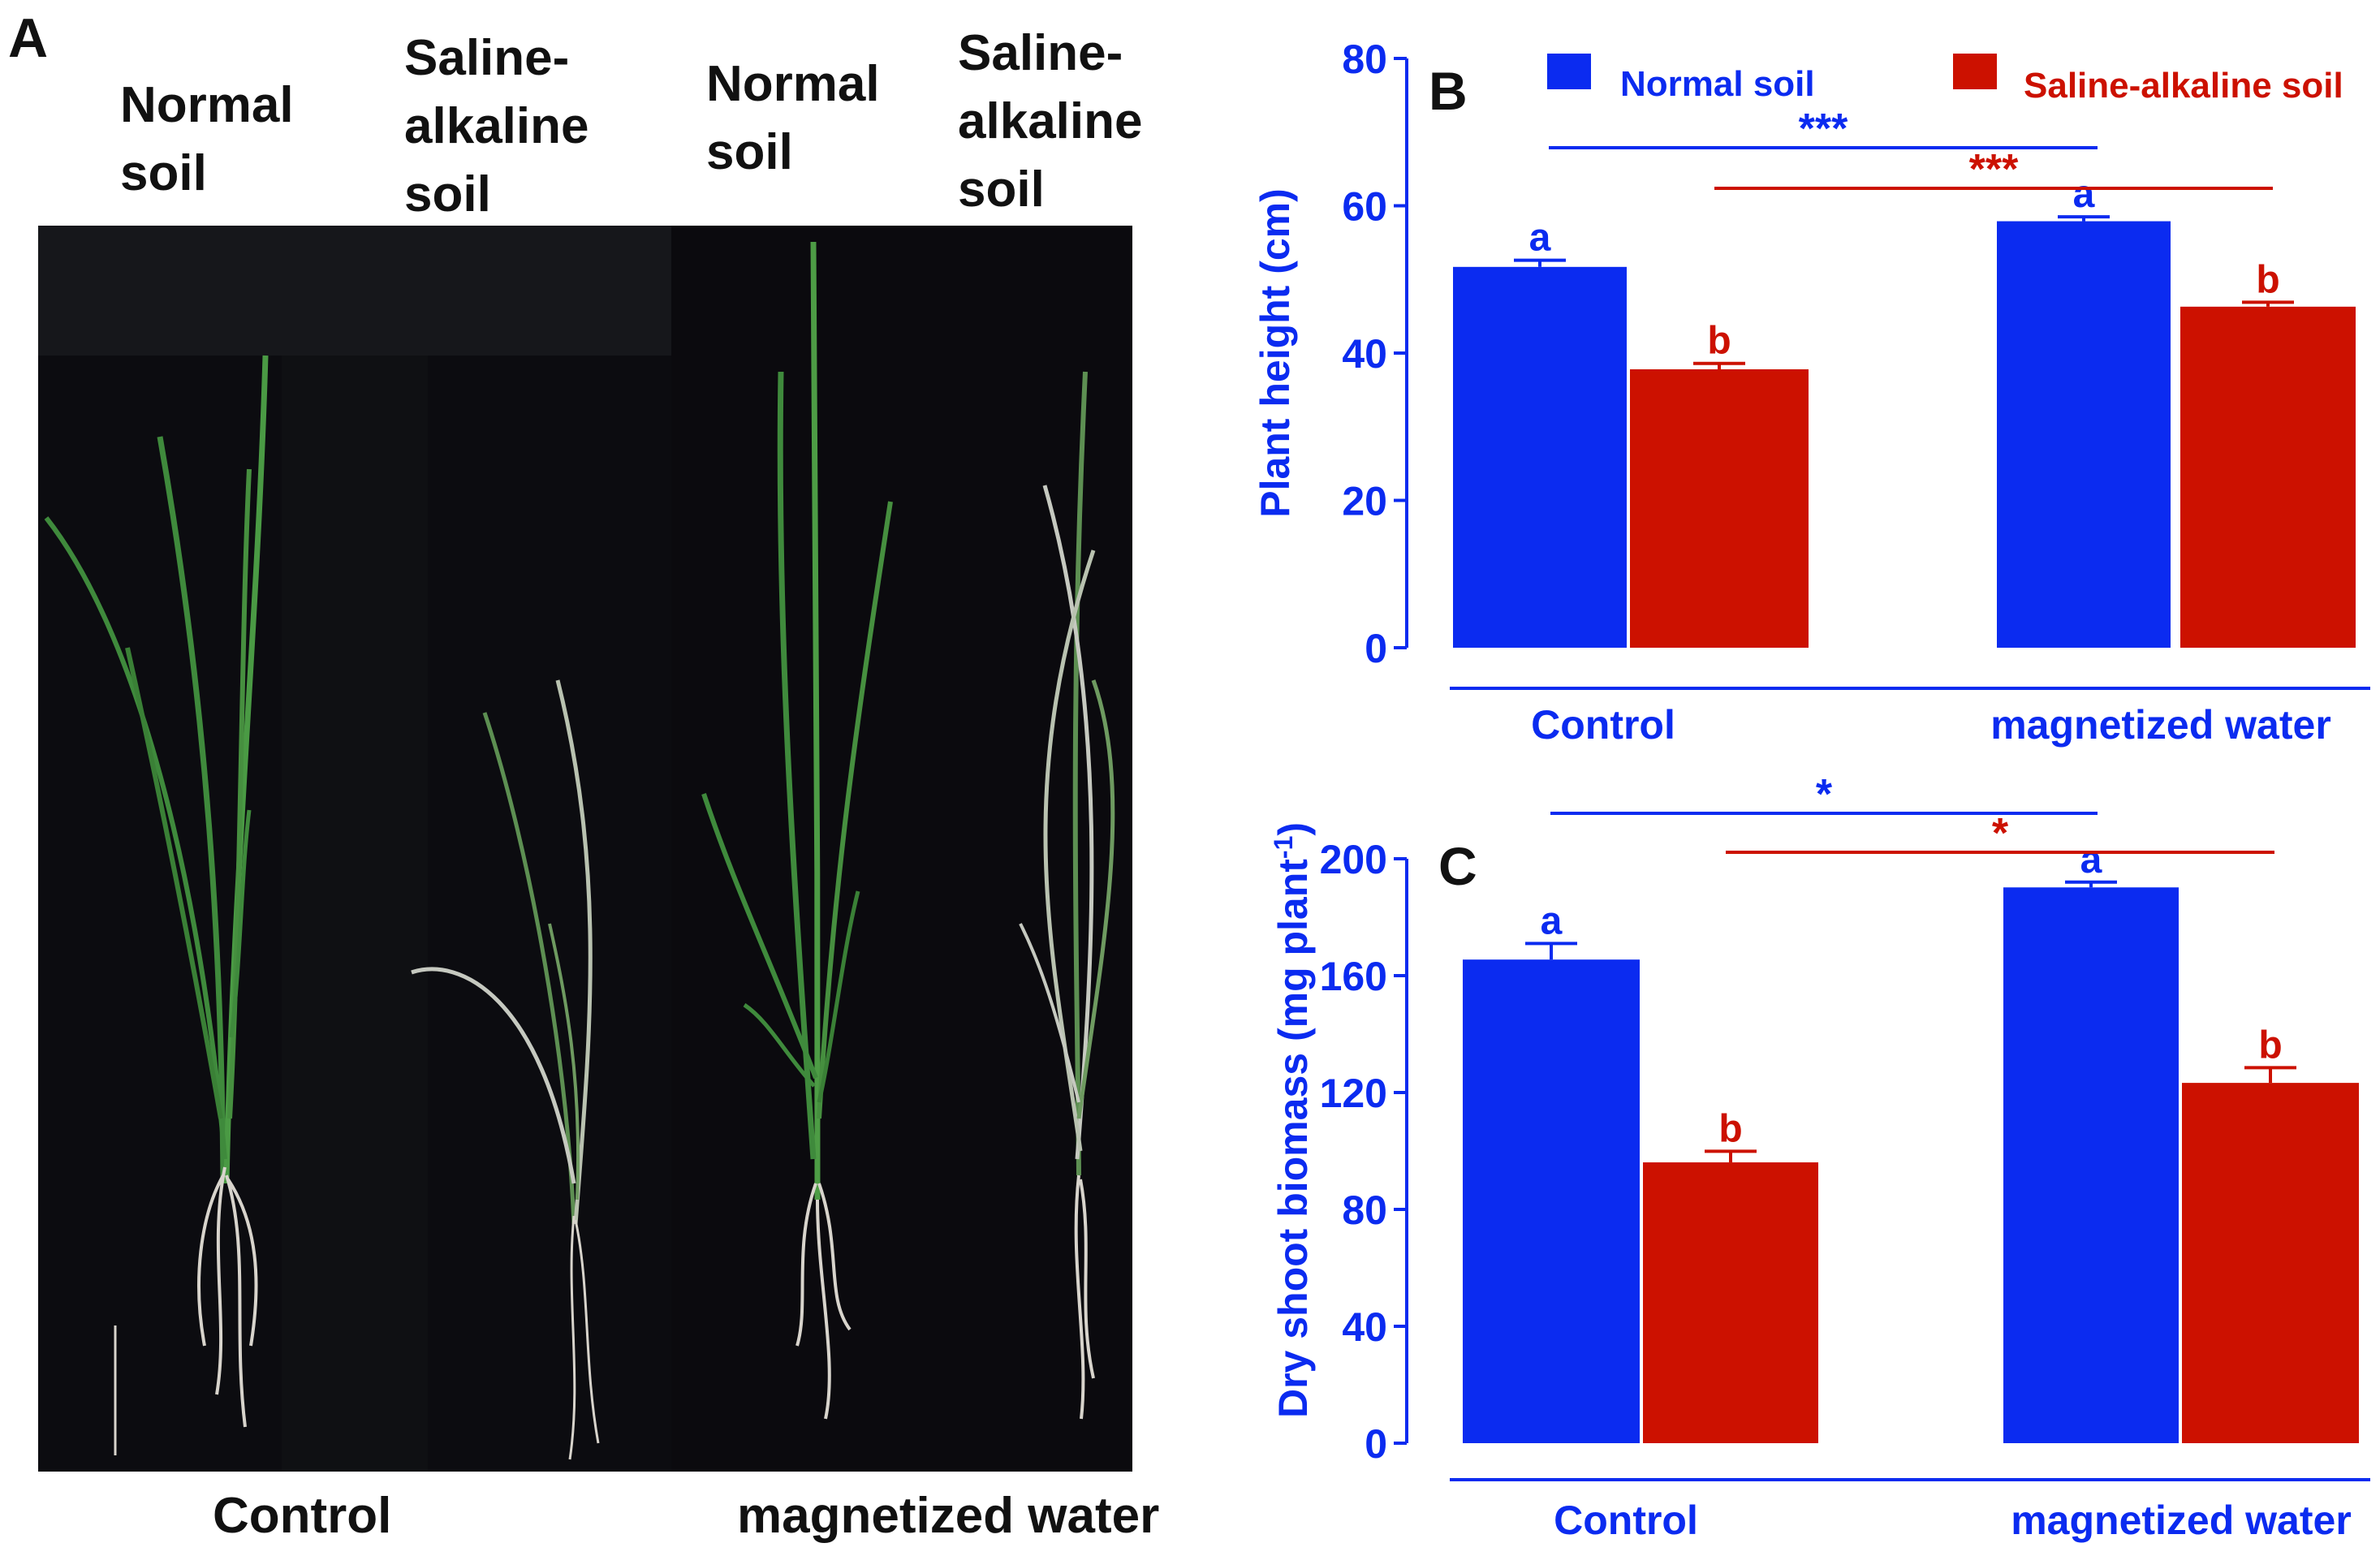 This screenshot has width=2380, height=1556. I want to click on plant-saline-magnetized, so click(1067, 895).